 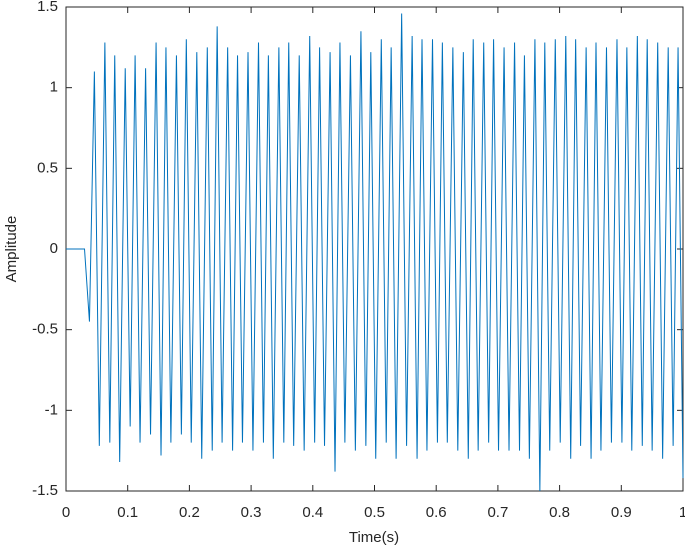 I want to click on x-tick-label: 0.1, so click(x=127, y=512).